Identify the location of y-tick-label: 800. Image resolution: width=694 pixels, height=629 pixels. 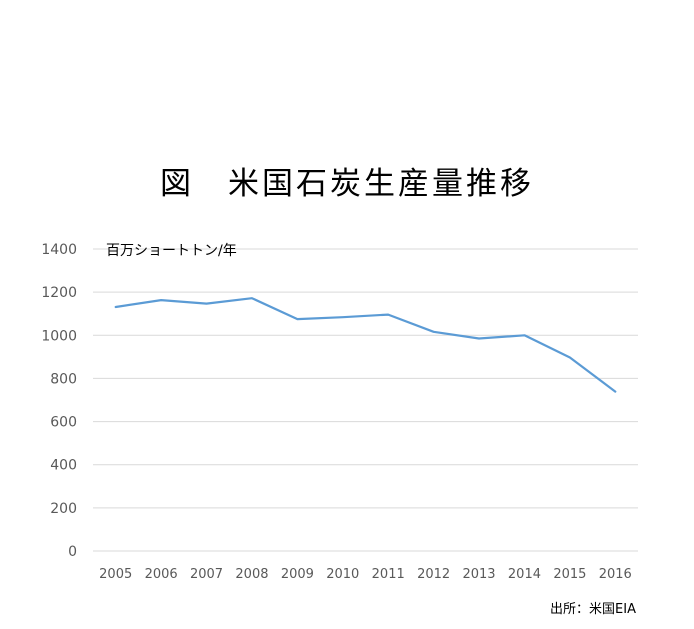
(63, 379).